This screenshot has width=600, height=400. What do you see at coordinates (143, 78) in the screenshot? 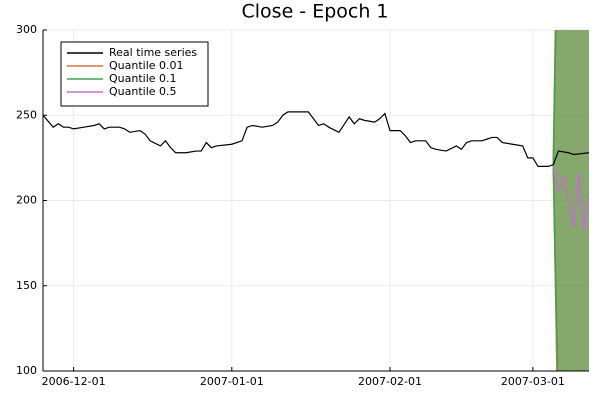
I see `legend-label: Quantile 0.1` at bounding box center [143, 78].